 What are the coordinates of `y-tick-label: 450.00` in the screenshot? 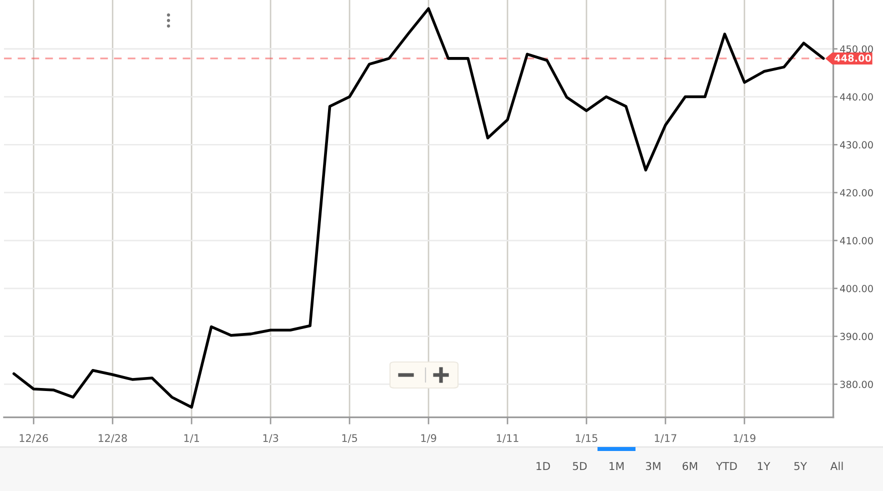 It's located at (856, 49).